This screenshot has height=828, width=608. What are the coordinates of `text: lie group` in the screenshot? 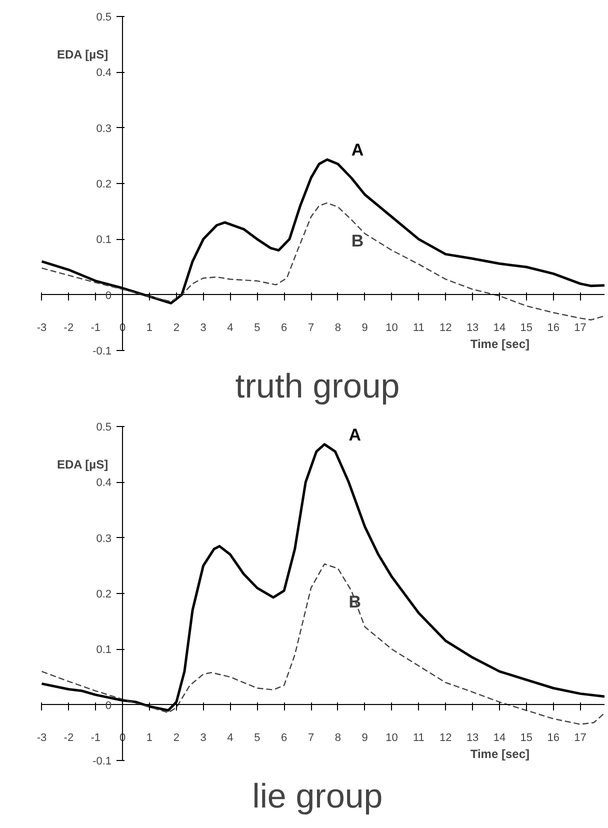 It's located at (317, 797).